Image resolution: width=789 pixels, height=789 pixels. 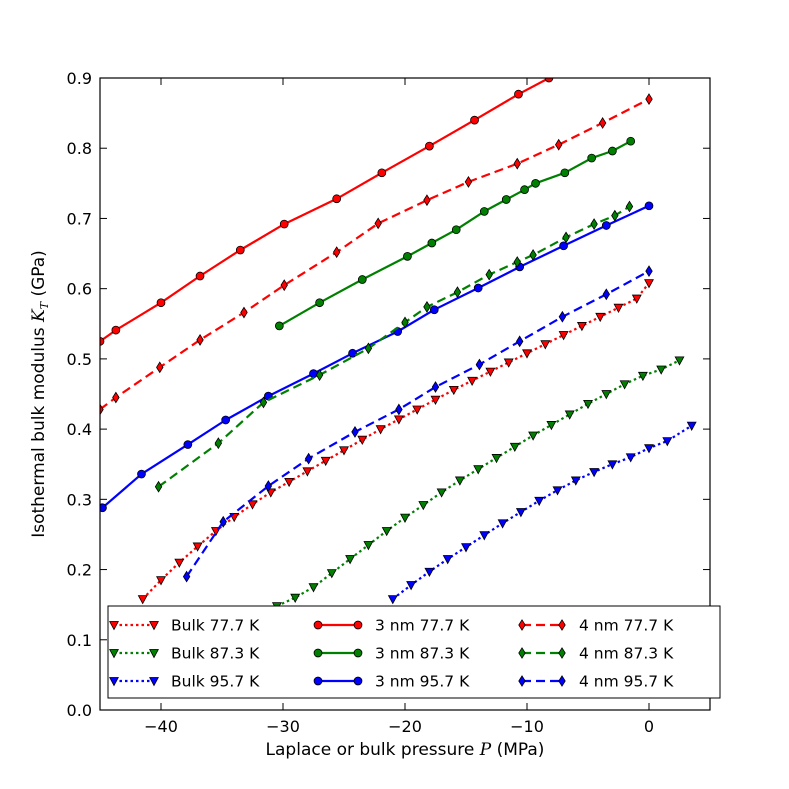 What do you see at coordinates (626, 626) in the screenshot?
I see `legend-label: 4 nm 77.7 K` at bounding box center [626, 626].